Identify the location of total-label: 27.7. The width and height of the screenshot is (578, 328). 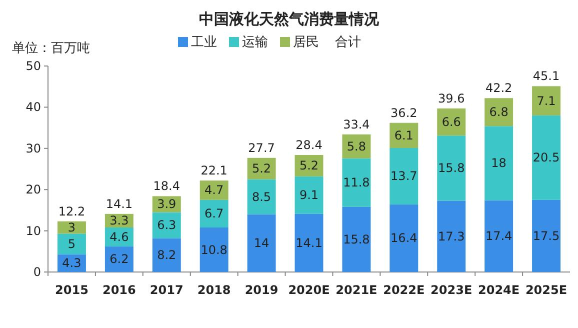
(261, 147).